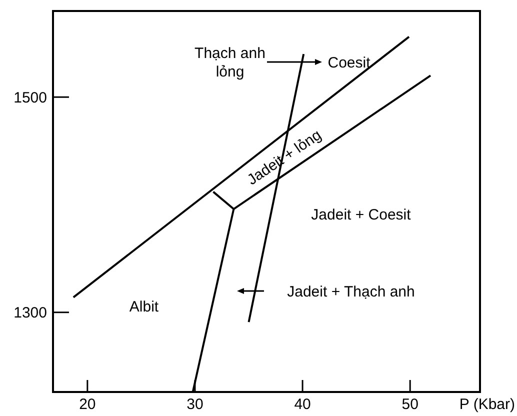  I want to click on x-axis-title: P (Kbar), so click(487, 404).